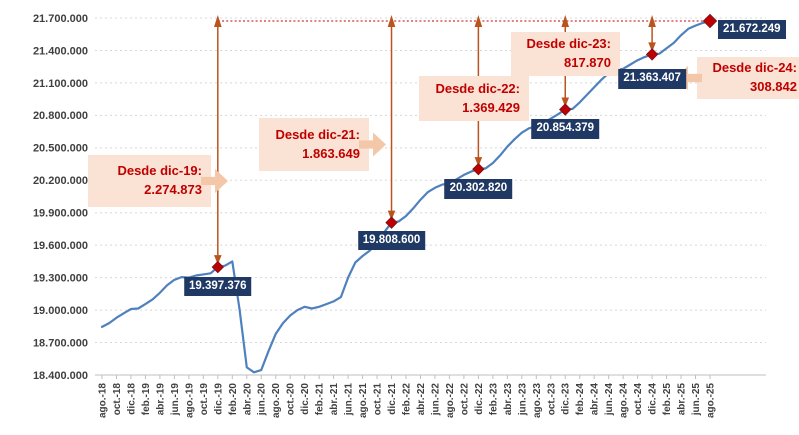 This screenshot has width=799, height=435. I want to click on x-tick-label: feb.-24, so click(580, 399).